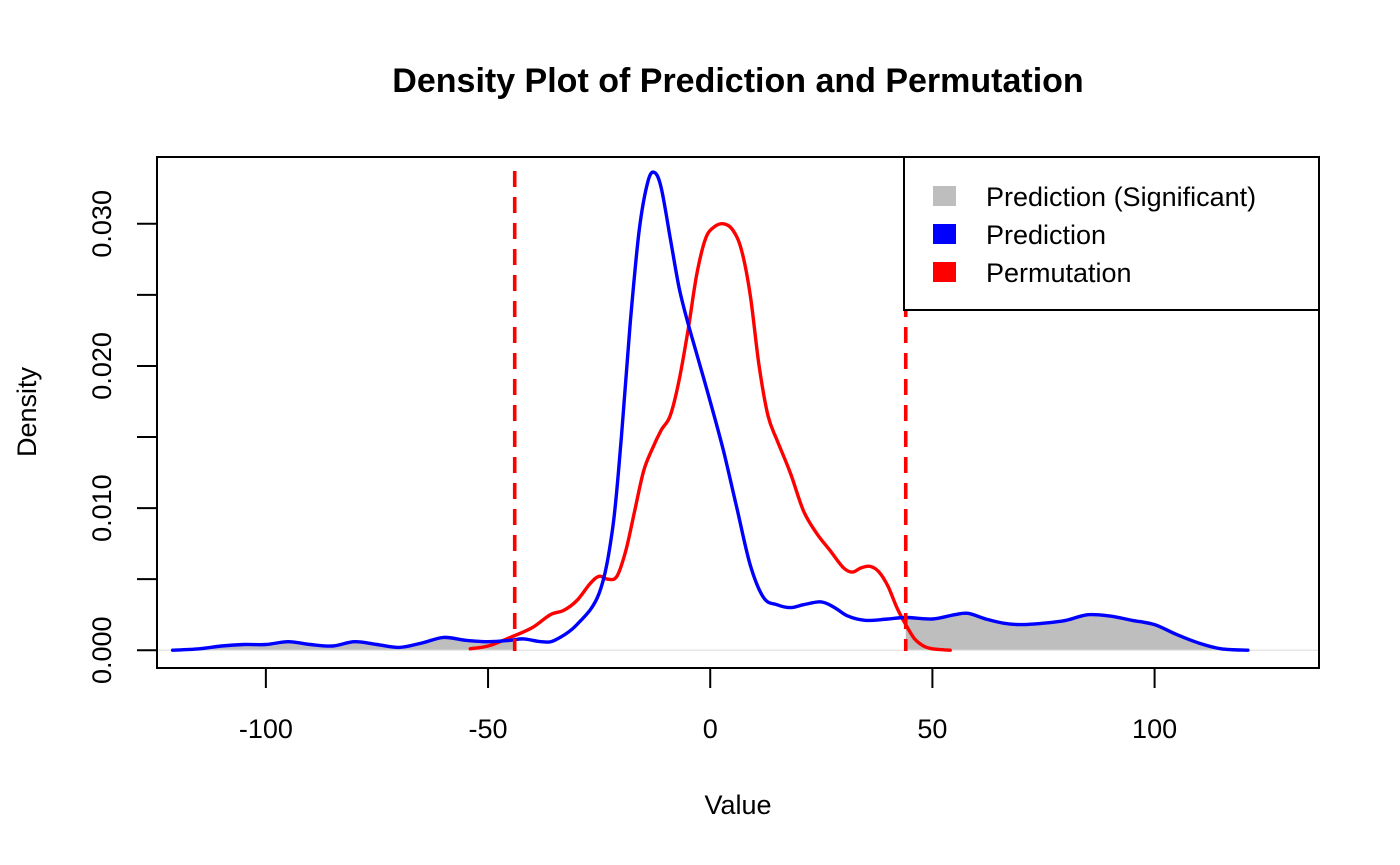 The height and width of the screenshot is (865, 1400). I want to click on significant-region-left, so click(343, 644).